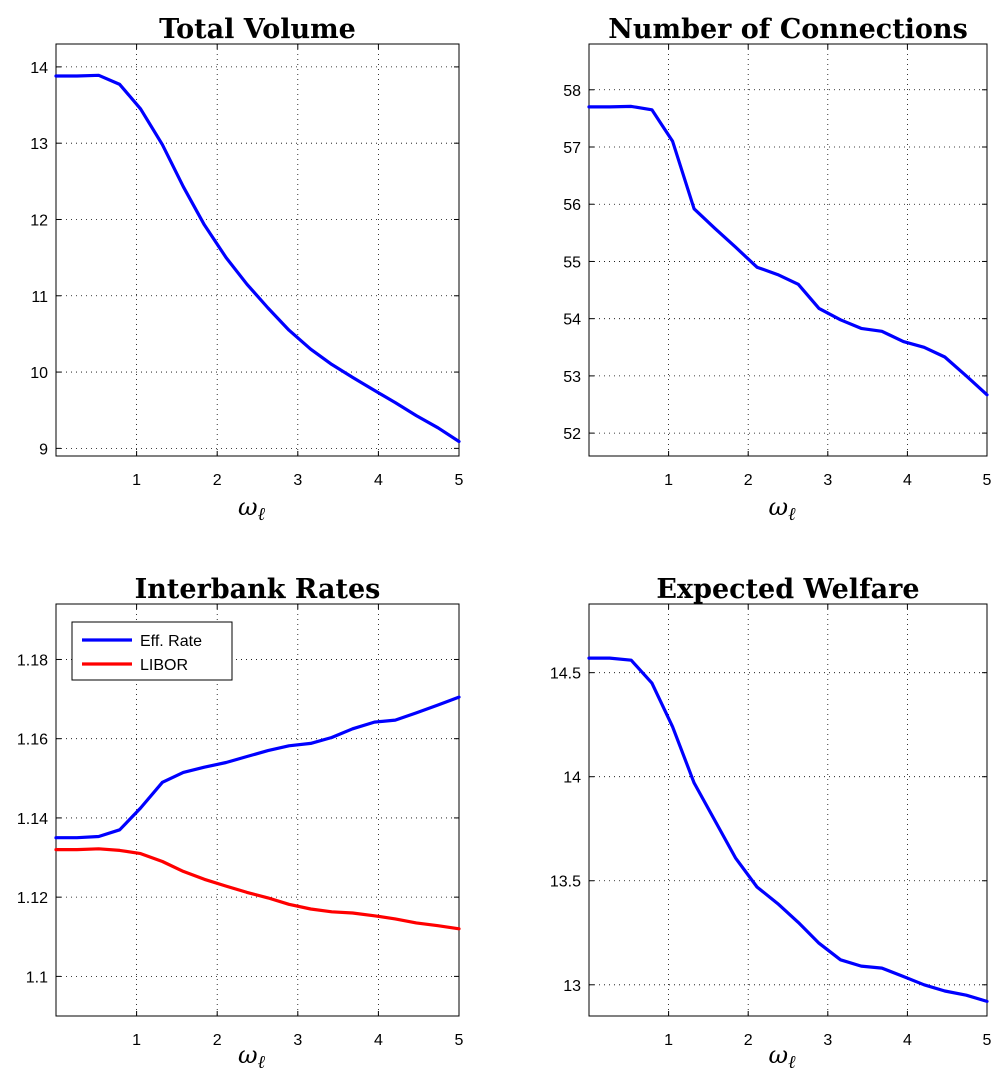  I want to click on y-tick-label: 1.18, so click(32, 660).